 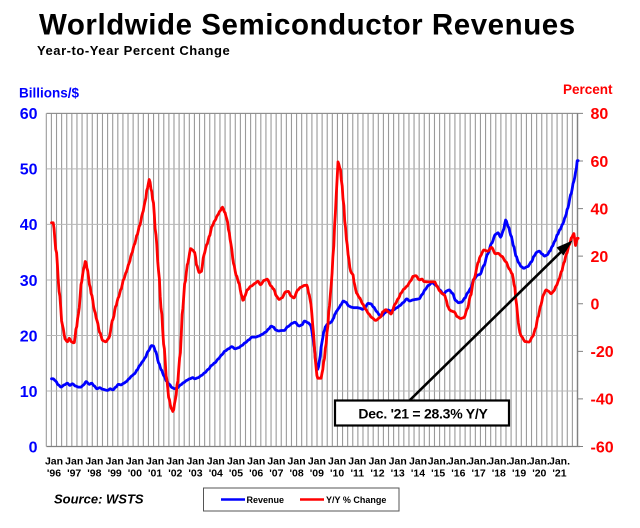 What do you see at coordinates (588, 89) in the screenshot?
I see `svg-text: Percent` at bounding box center [588, 89].